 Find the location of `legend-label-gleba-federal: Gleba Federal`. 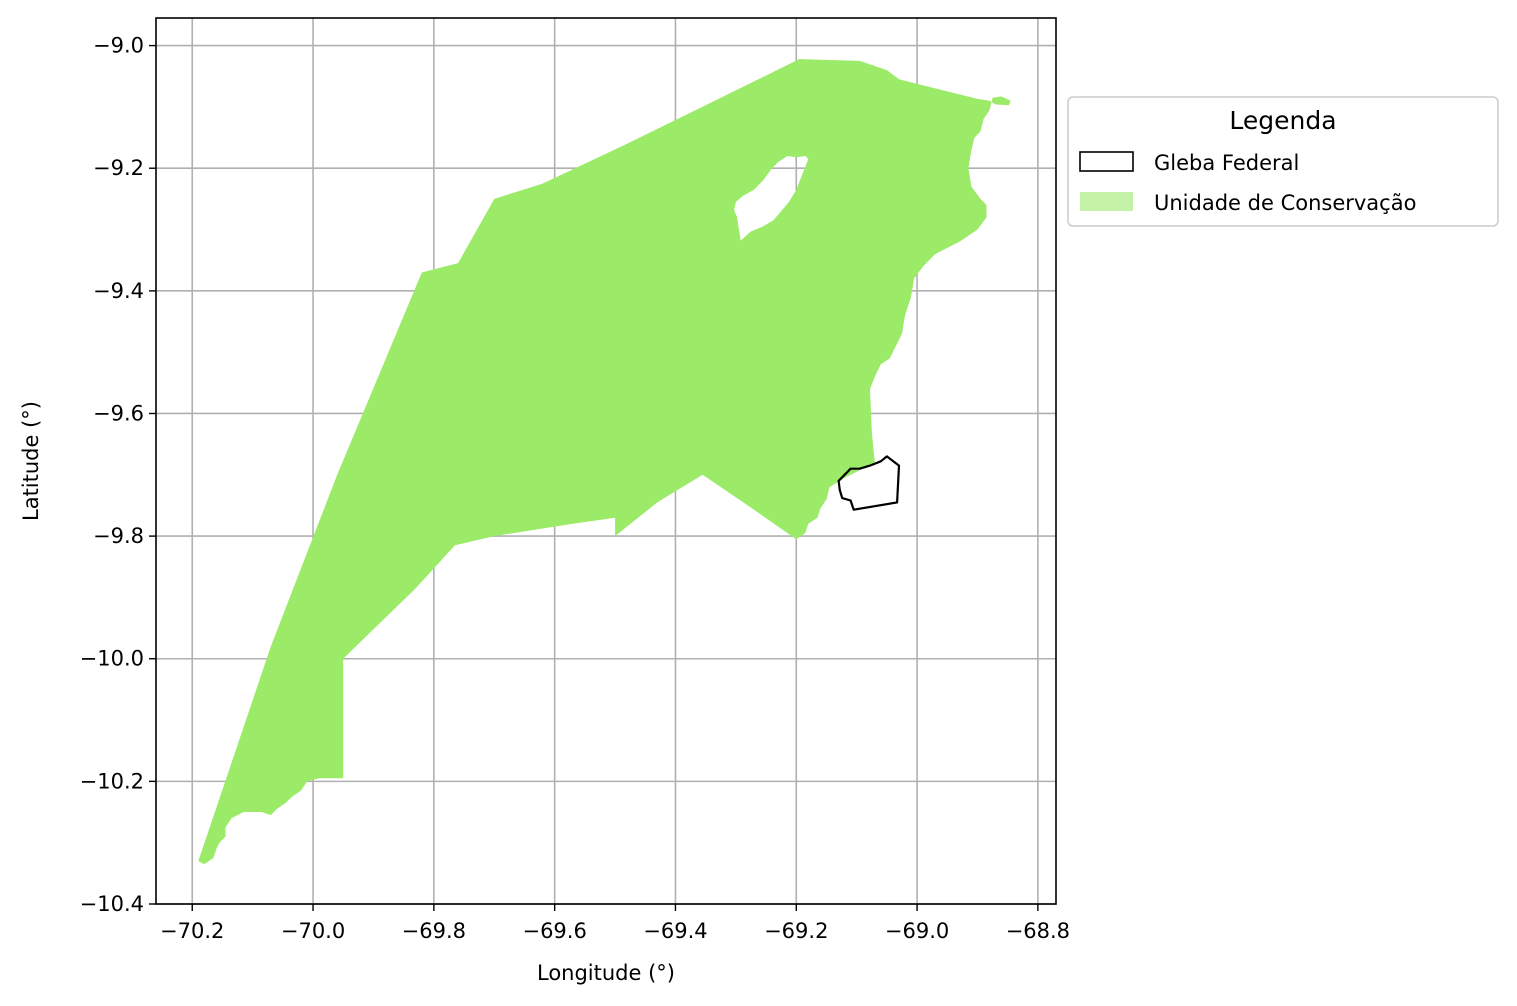

legend-label-gleba-federal: Gleba Federal is located at coordinates (1226, 163).